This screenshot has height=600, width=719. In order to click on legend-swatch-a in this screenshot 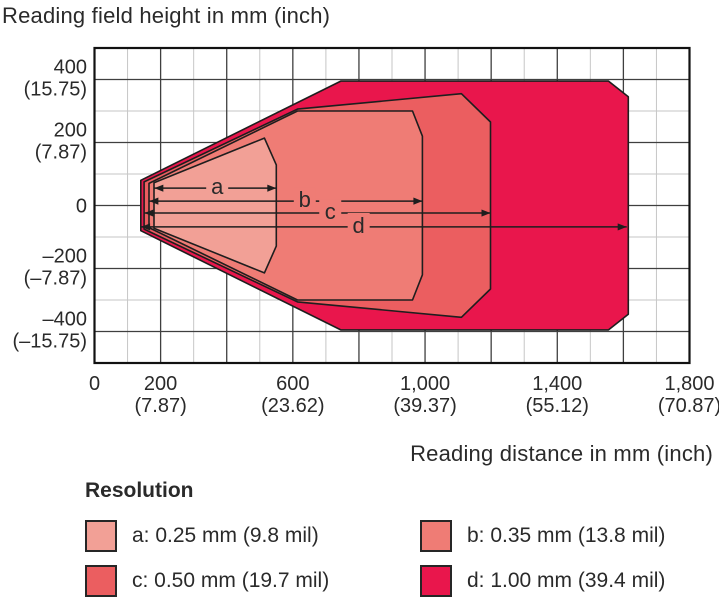, I will do `click(101, 535)`.